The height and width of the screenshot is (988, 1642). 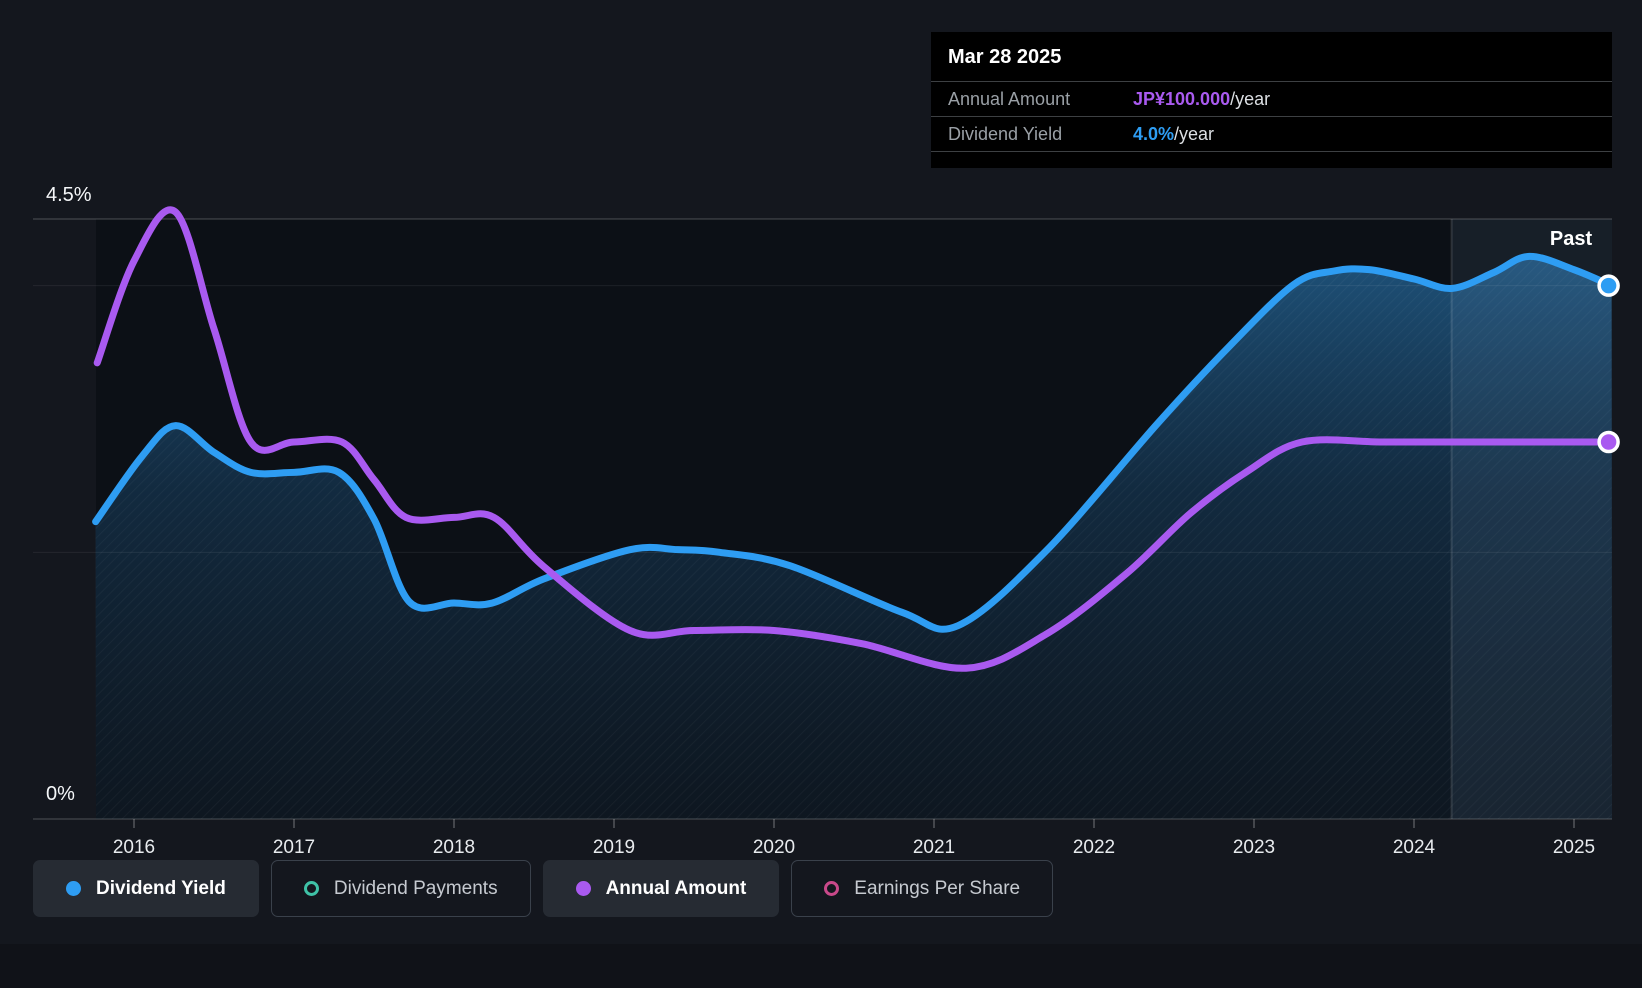 I want to click on tooltip-row-annual-amount: Annual Amount JP¥100.000 /year, so click(x=1271, y=99).